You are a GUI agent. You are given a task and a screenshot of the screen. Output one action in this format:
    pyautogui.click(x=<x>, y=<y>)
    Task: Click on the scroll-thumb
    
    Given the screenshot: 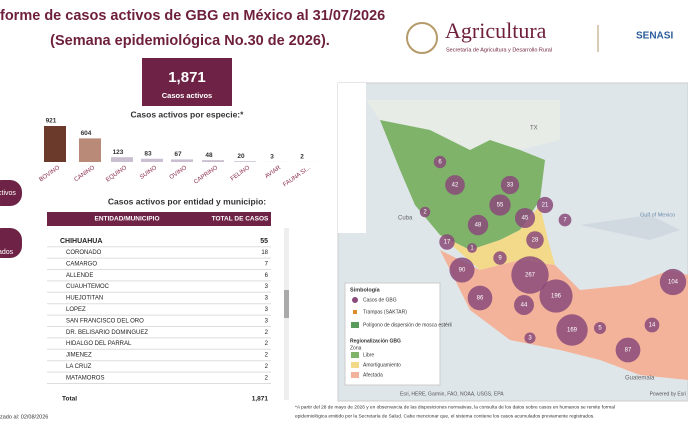 What is the action you would take?
    pyautogui.click(x=286, y=304)
    